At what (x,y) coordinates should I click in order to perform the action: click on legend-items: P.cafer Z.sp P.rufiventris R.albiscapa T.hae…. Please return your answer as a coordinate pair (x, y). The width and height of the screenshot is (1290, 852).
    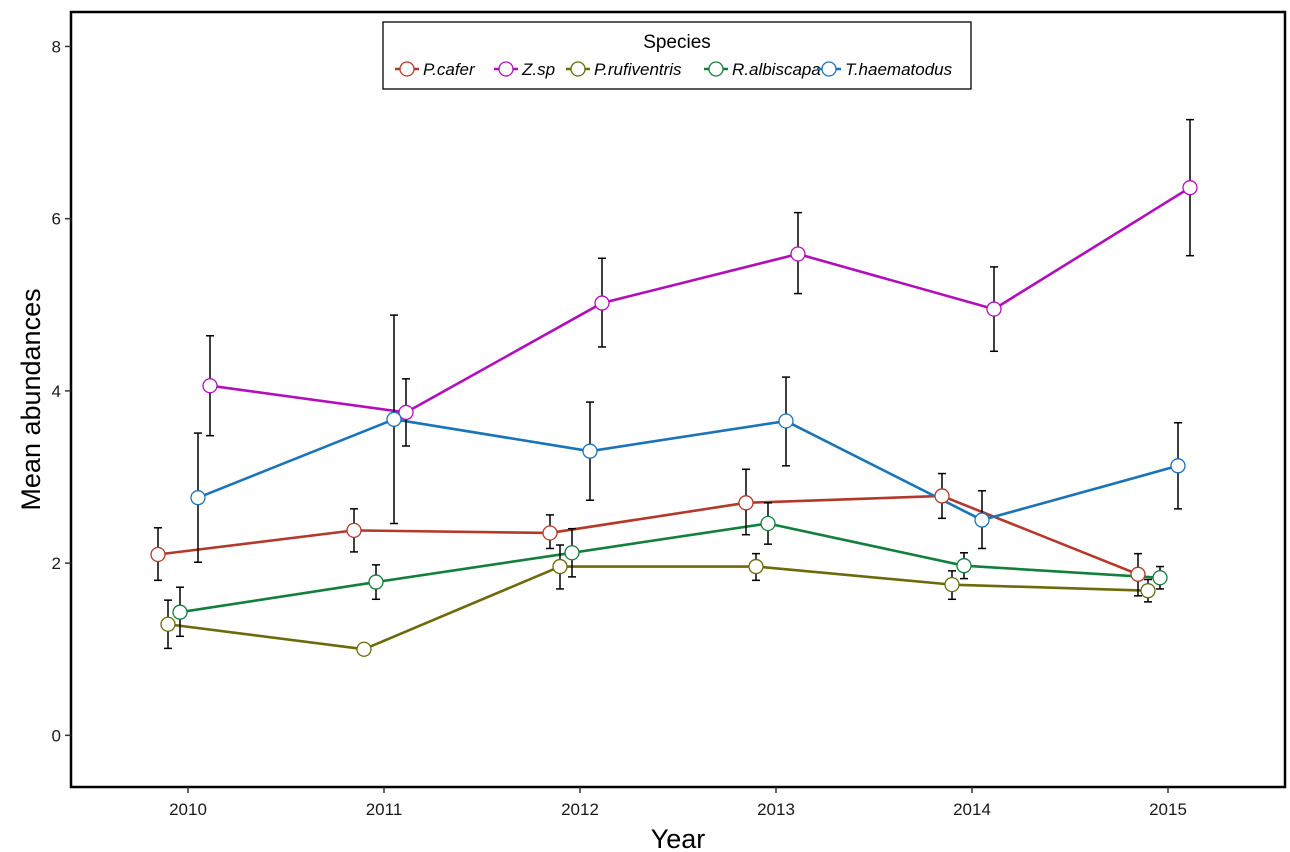
    Looking at the image, I should click on (674, 69).